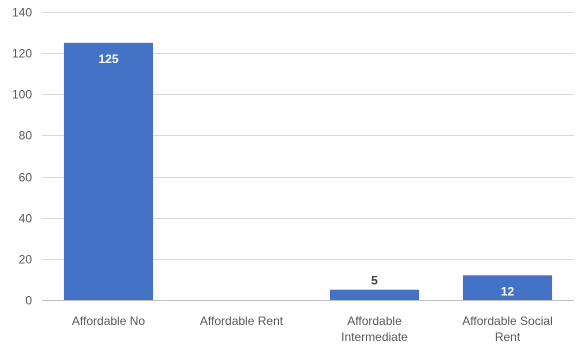 The height and width of the screenshot is (349, 584). I want to click on y-tick-label: 60, so click(26, 178).